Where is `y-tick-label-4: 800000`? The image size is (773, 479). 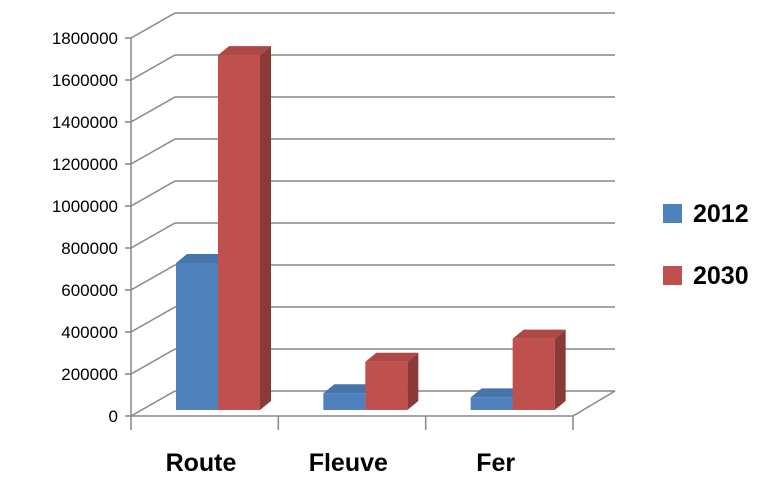 y-tick-label-4: 800000 is located at coordinates (89, 248).